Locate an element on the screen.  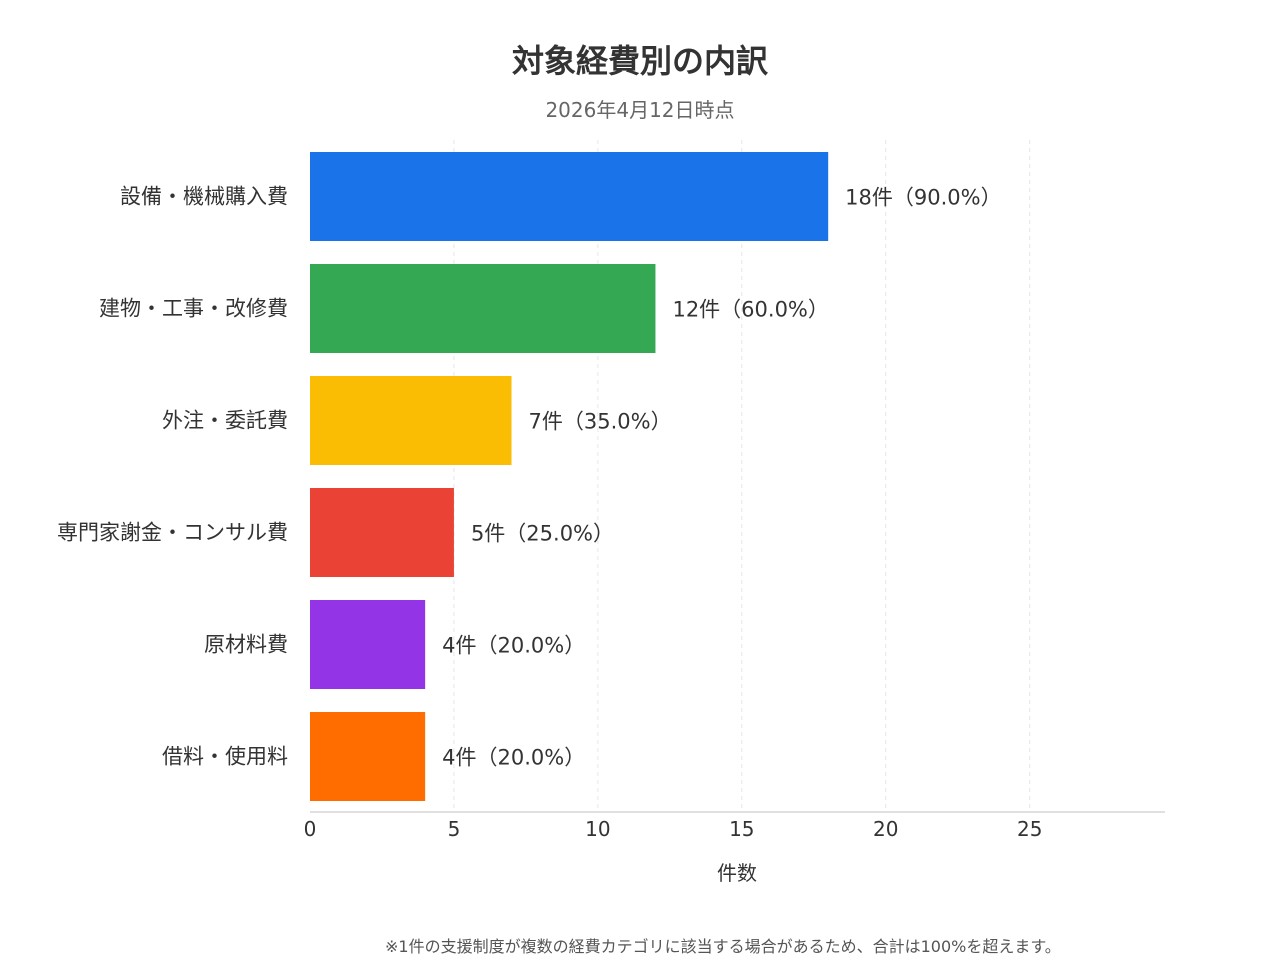
x-tick-label: 5 is located at coordinates (454, 829).